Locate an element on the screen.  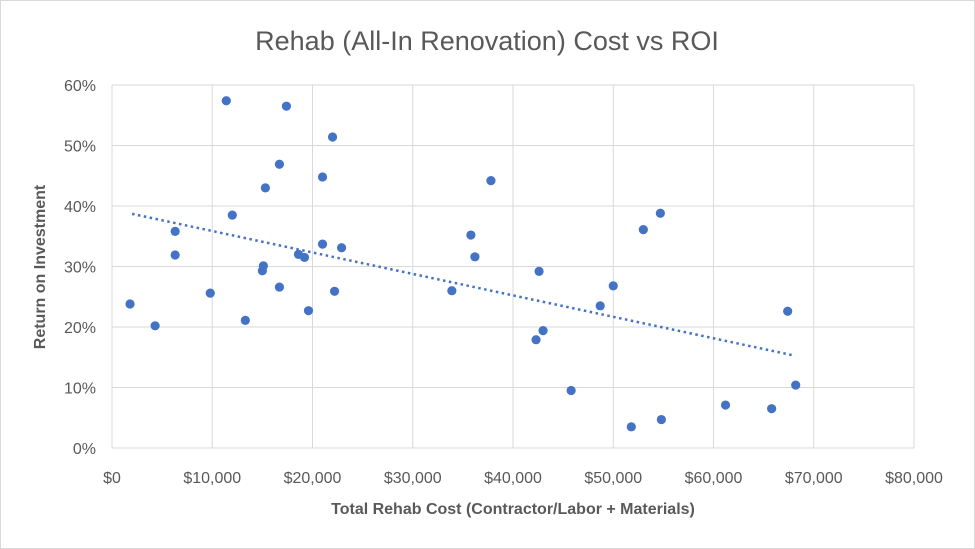
x-tick-label: $40,000 is located at coordinates (513, 478).